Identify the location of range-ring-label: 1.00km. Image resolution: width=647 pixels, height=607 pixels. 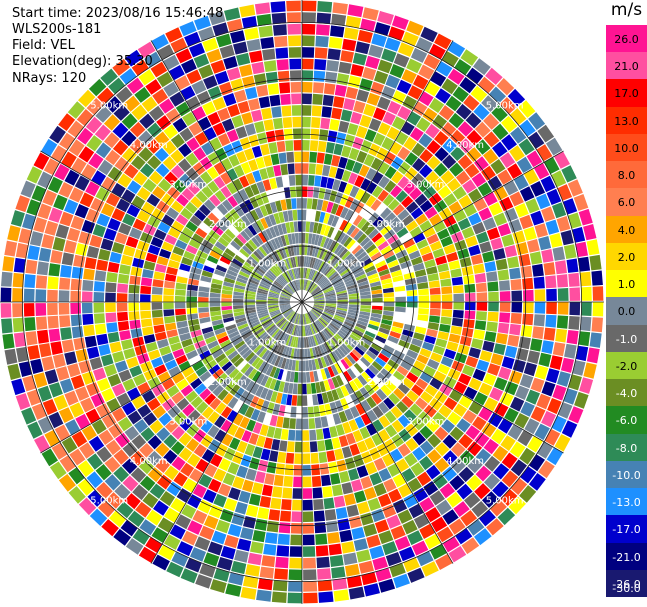
(268, 264).